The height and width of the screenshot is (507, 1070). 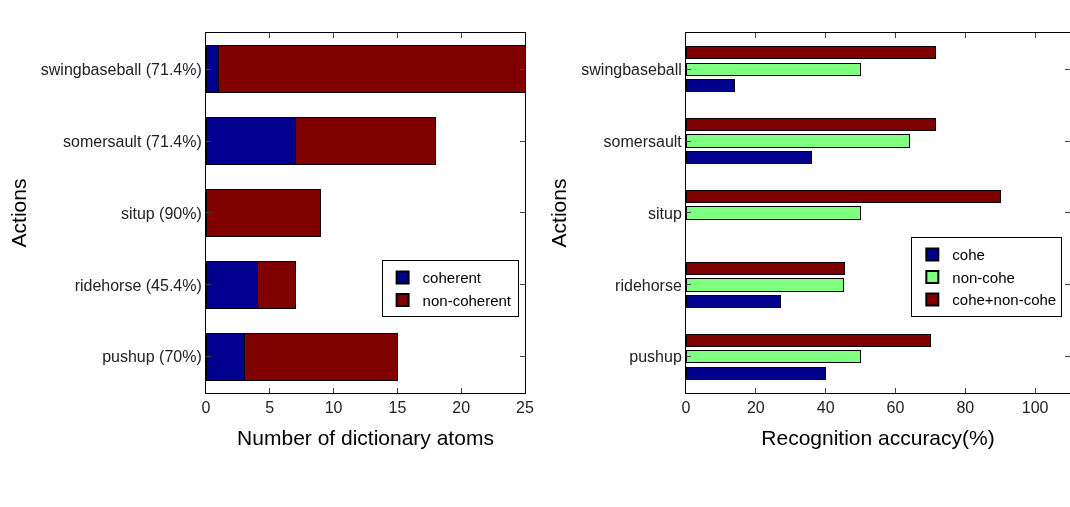 What do you see at coordinates (1035, 407) in the screenshot?
I see `x-tick-label: 100` at bounding box center [1035, 407].